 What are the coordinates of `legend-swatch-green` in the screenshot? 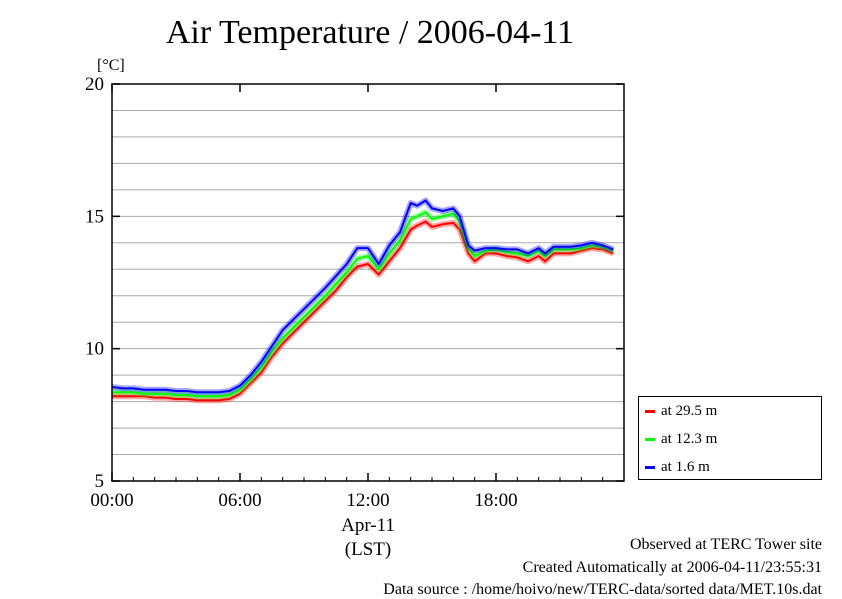 It's located at (650, 439).